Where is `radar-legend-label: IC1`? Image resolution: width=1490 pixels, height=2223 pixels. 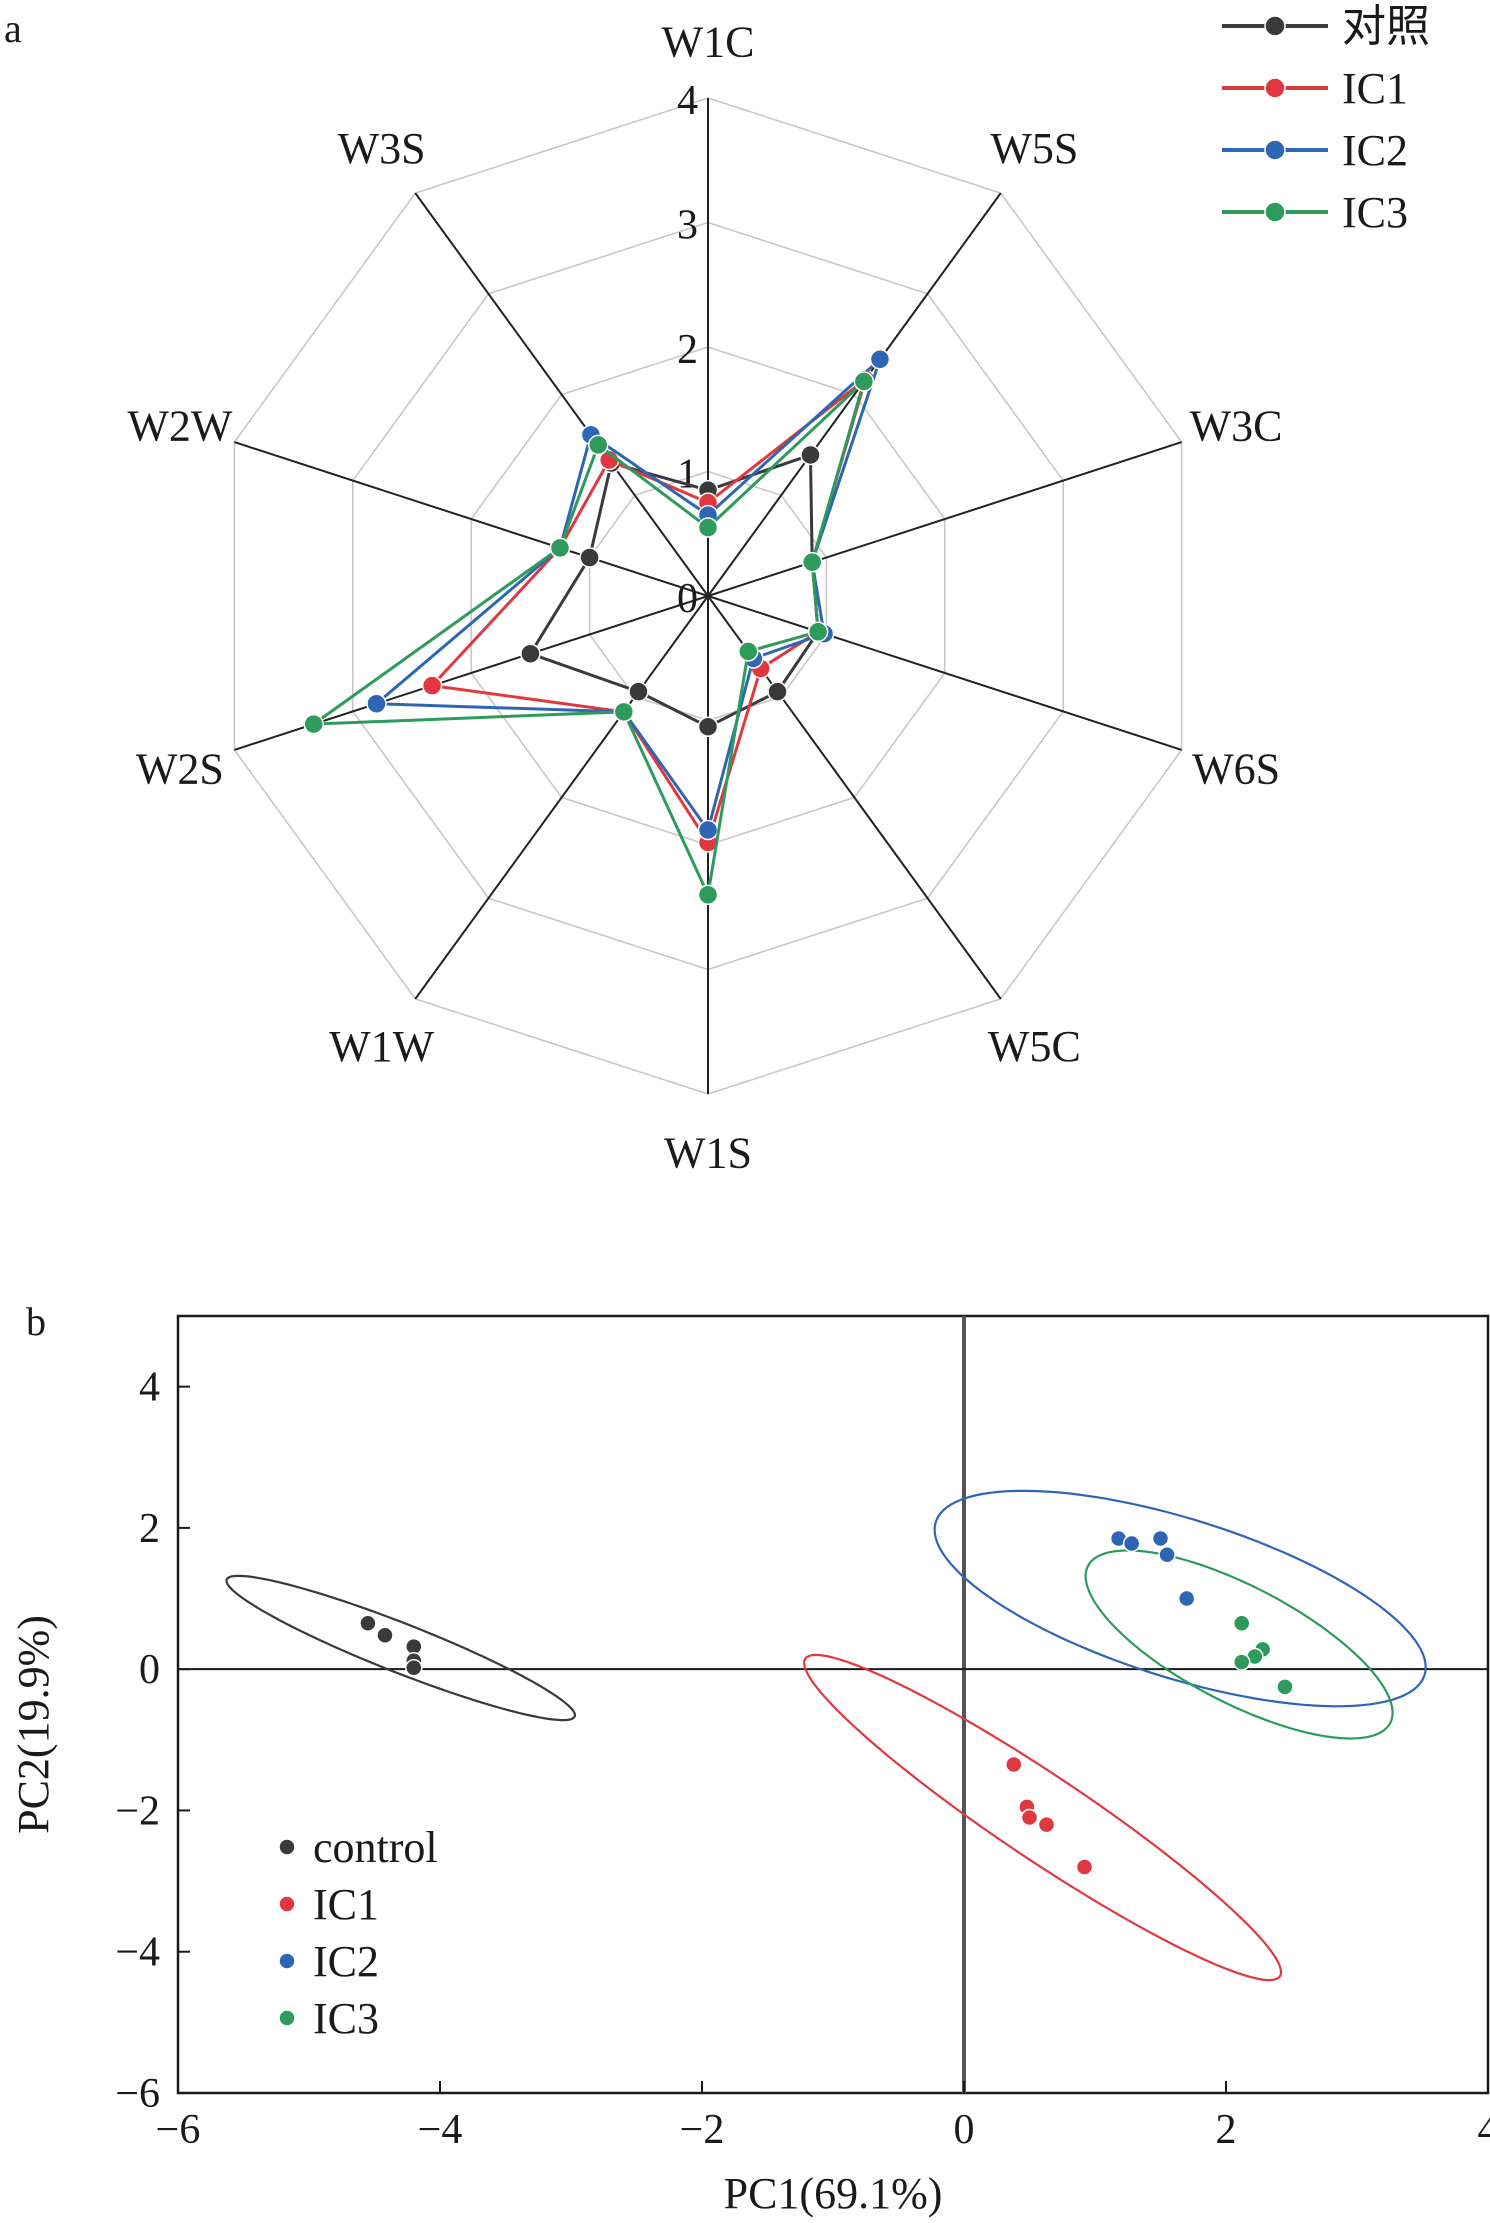 radar-legend-label: IC1 is located at coordinates (1375, 88).